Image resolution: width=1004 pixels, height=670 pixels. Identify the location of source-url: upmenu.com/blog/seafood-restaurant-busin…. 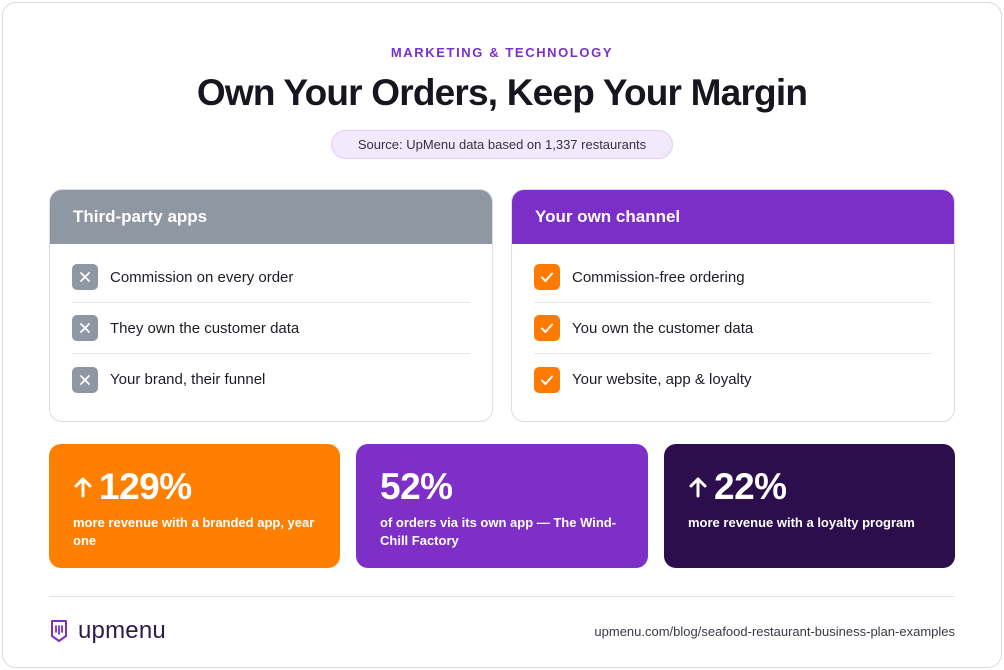
(774, 631).